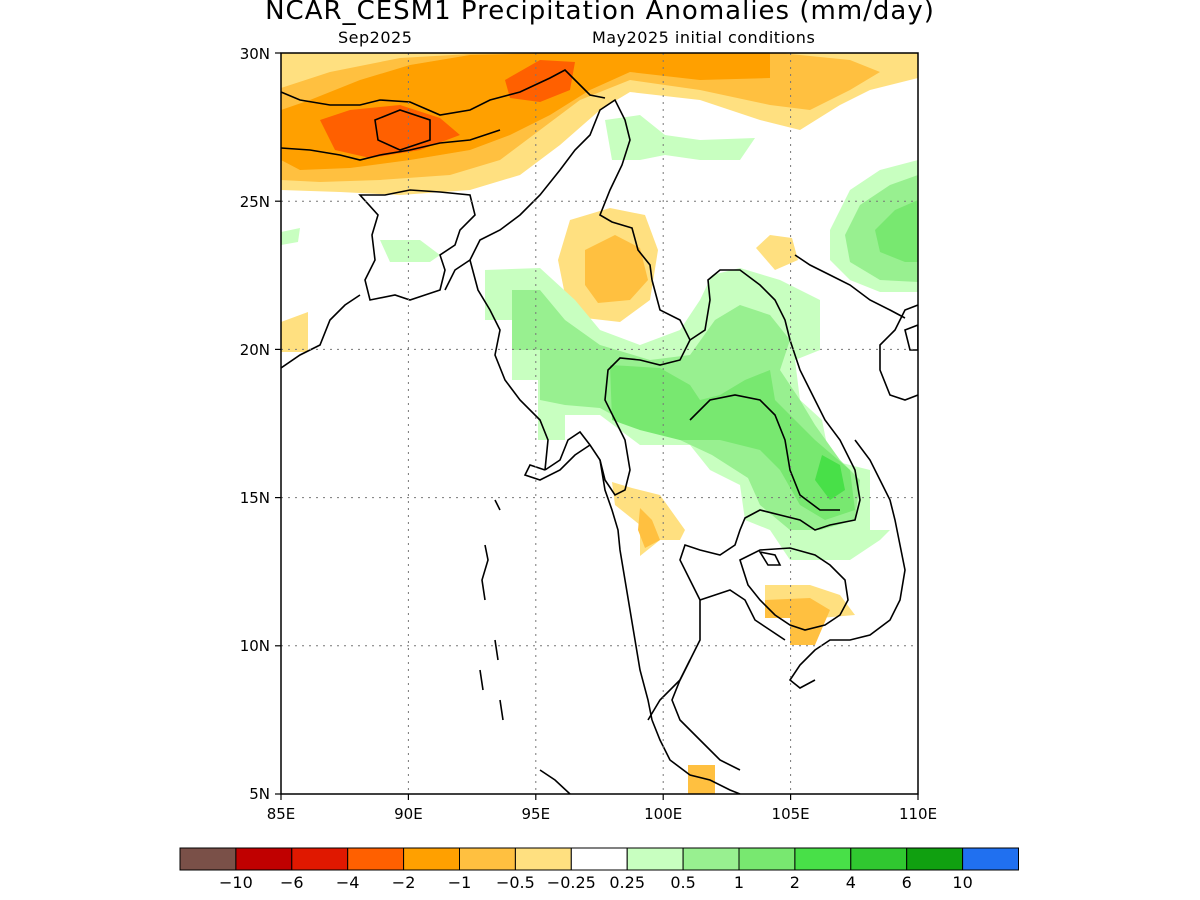 This screenshot has height=900, width=1200. I want to click on longitude-labels: 85E 90E 95E 100E 105E 110E, so click(602, 814).